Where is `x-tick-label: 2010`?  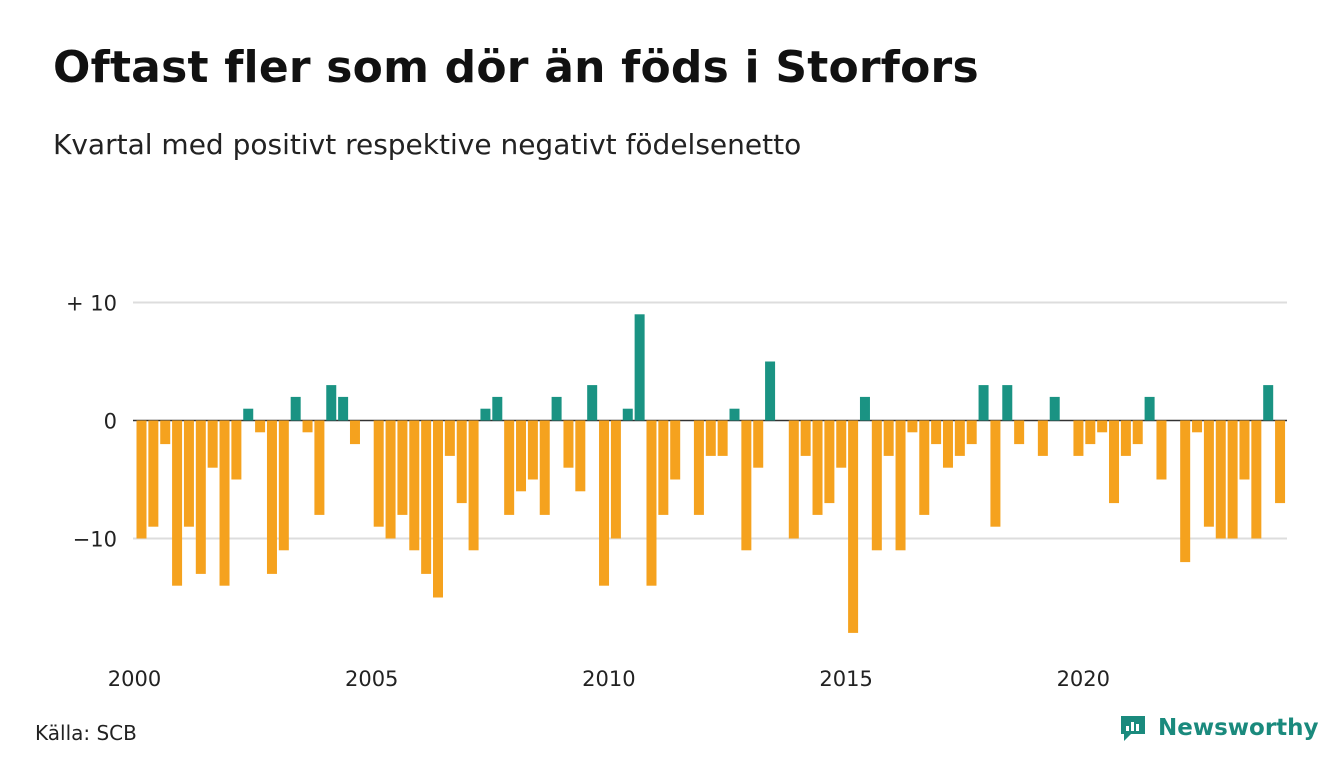
x-tick-label: 2010 is located at coordinates (608, 679).